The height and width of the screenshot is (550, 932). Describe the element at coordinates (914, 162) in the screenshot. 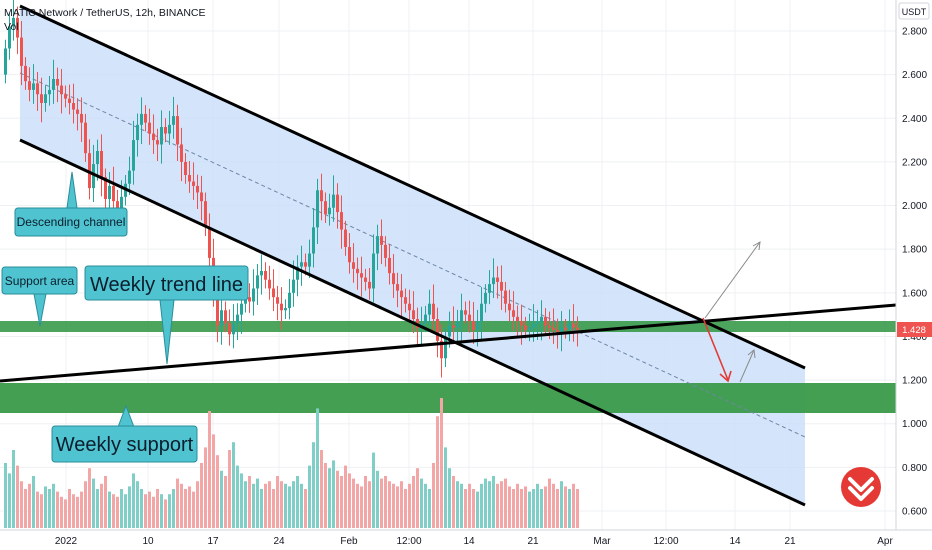

I see `price-tick-label: 2.200` at that location.